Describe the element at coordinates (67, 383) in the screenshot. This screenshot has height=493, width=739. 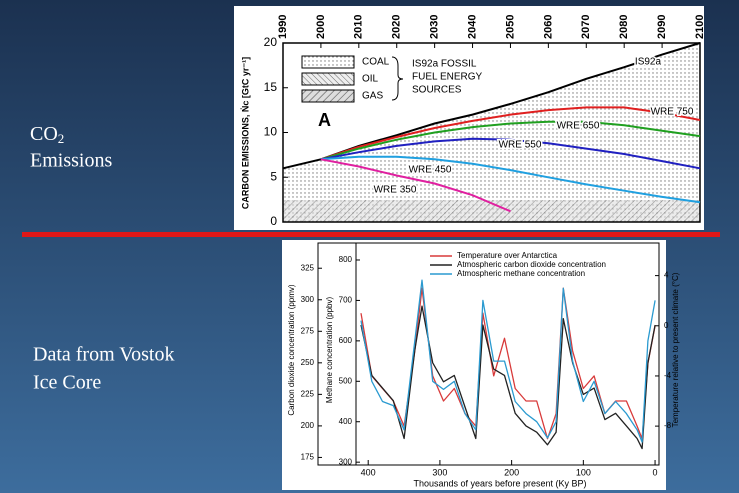
I see `slide-label: Ice Core` at that location.